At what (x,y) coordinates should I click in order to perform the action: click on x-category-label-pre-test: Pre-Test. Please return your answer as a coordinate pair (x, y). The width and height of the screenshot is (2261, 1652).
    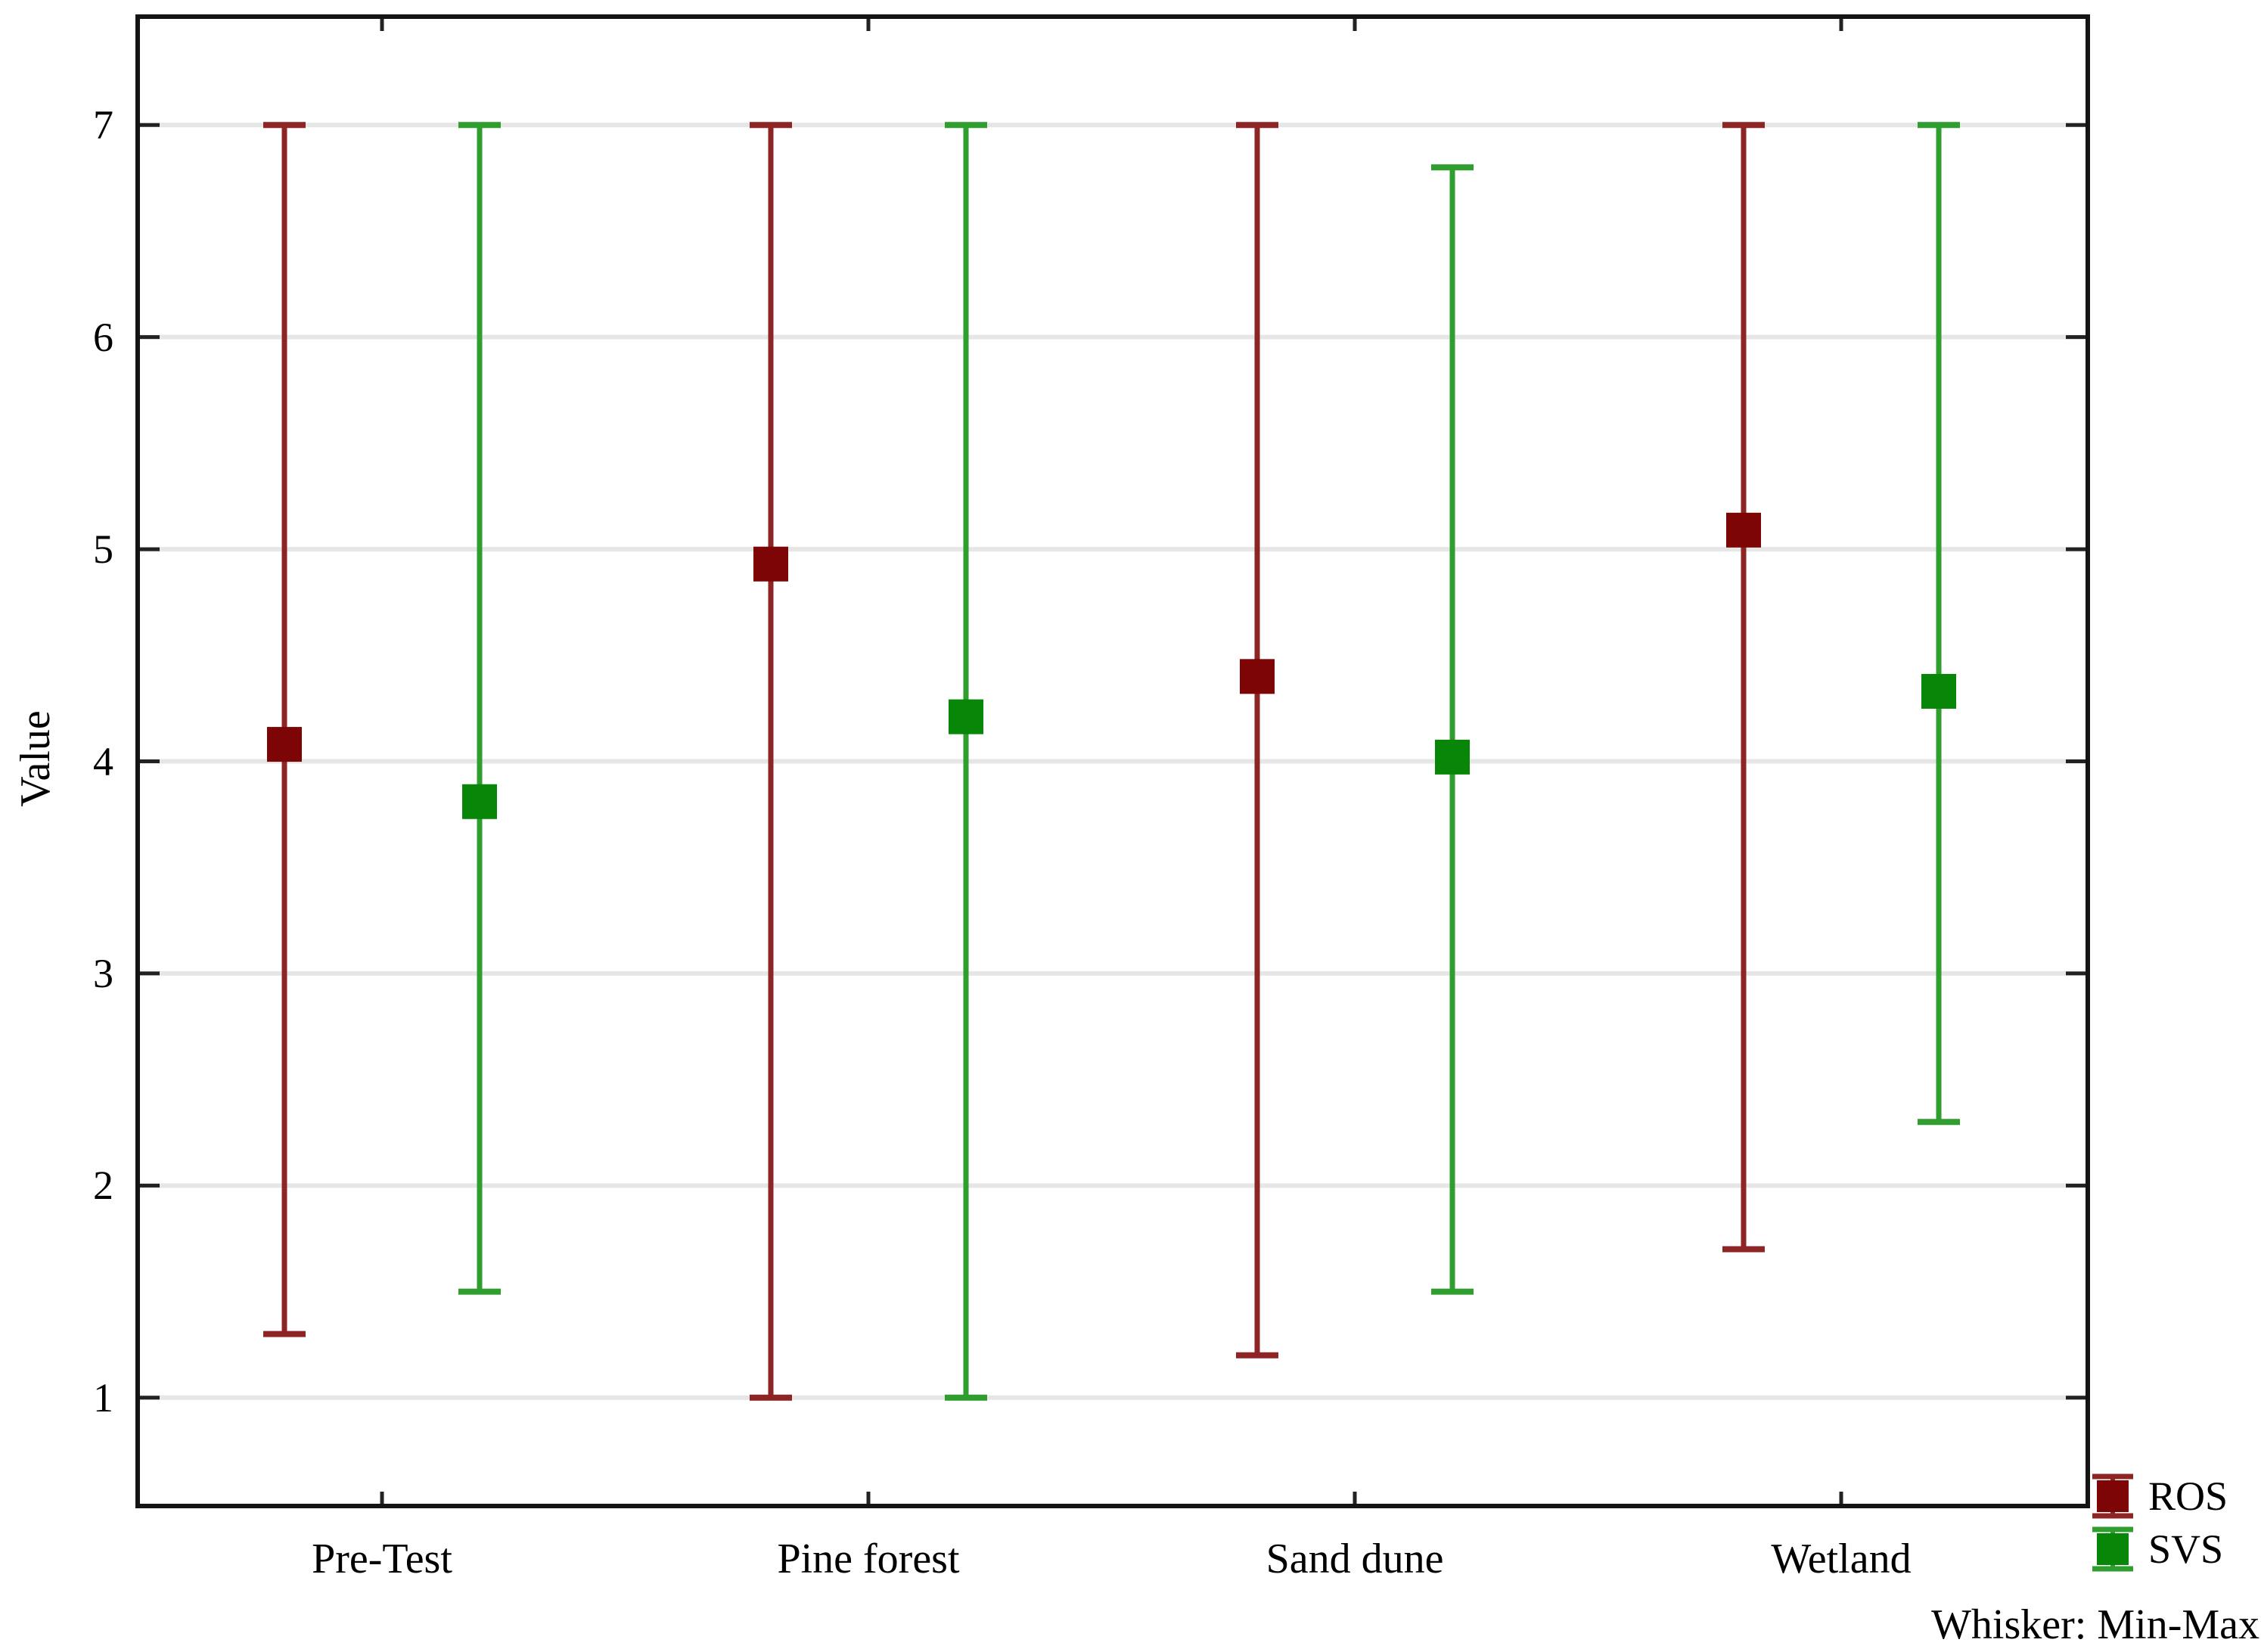
    Looking at the image, I should click on (382, 1559).